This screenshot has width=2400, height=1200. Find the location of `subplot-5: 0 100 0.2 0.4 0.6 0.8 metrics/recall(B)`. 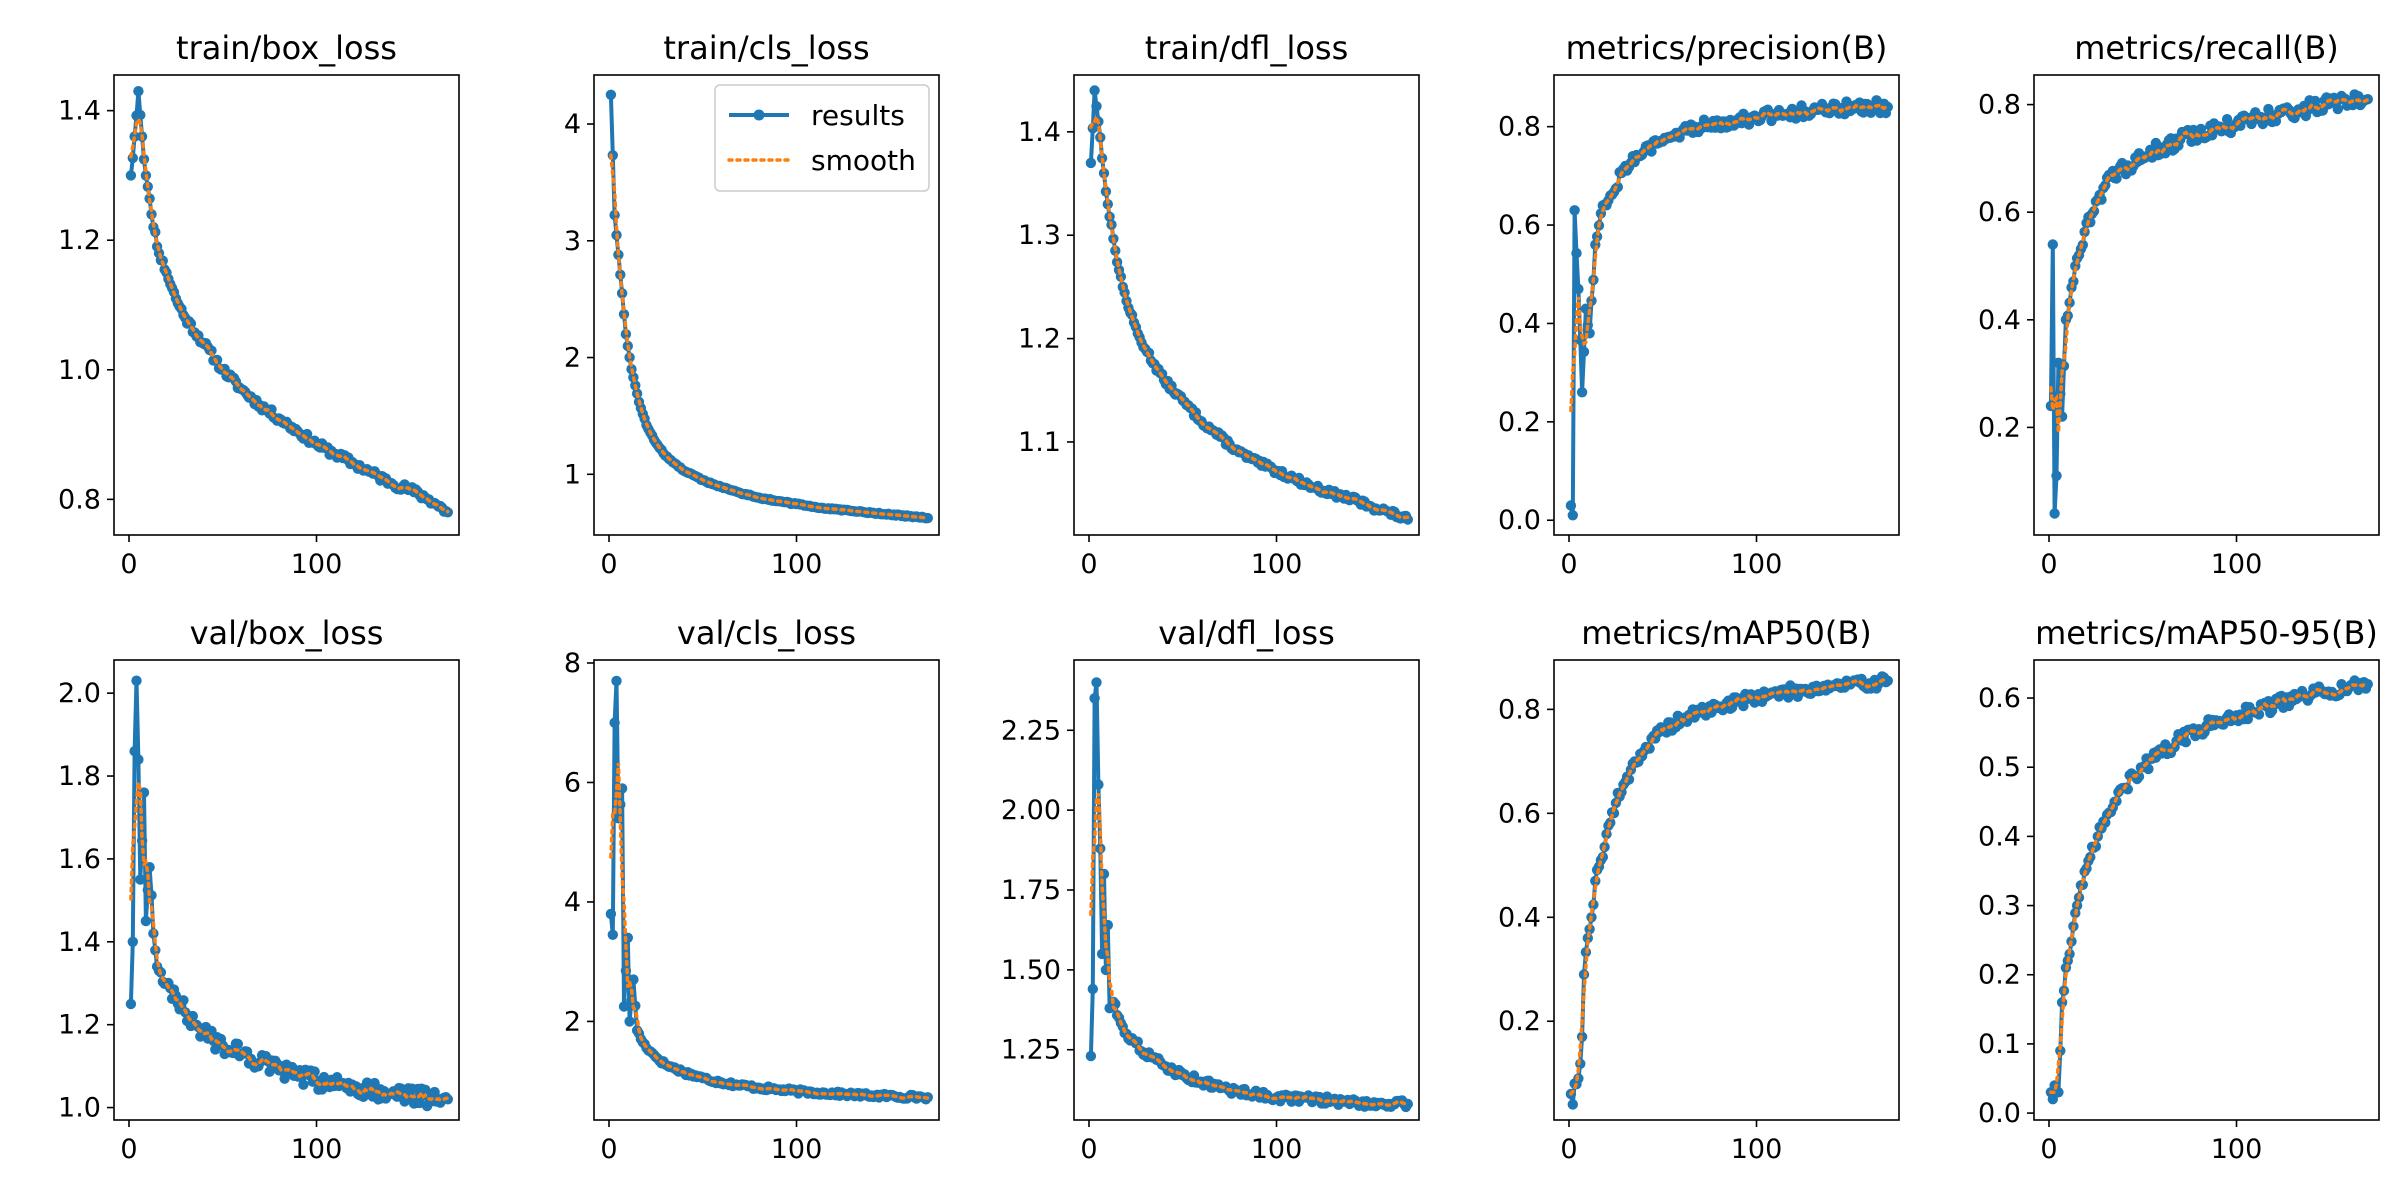

subplot-5: 0 100 0.2 0.4 0.6 0.8 metrics/recall(B) is located at coordinates (2179, 304).